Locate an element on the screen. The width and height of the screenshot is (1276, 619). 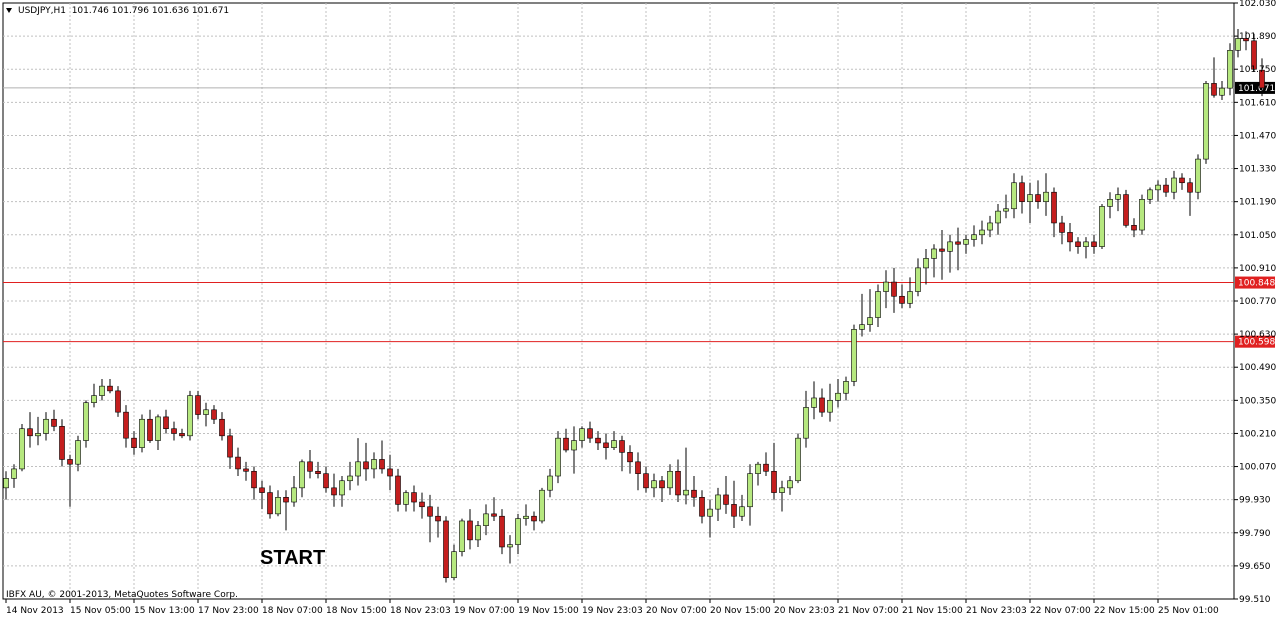
y-tick-label: 101.190 is located at coordinates (1257, 203).